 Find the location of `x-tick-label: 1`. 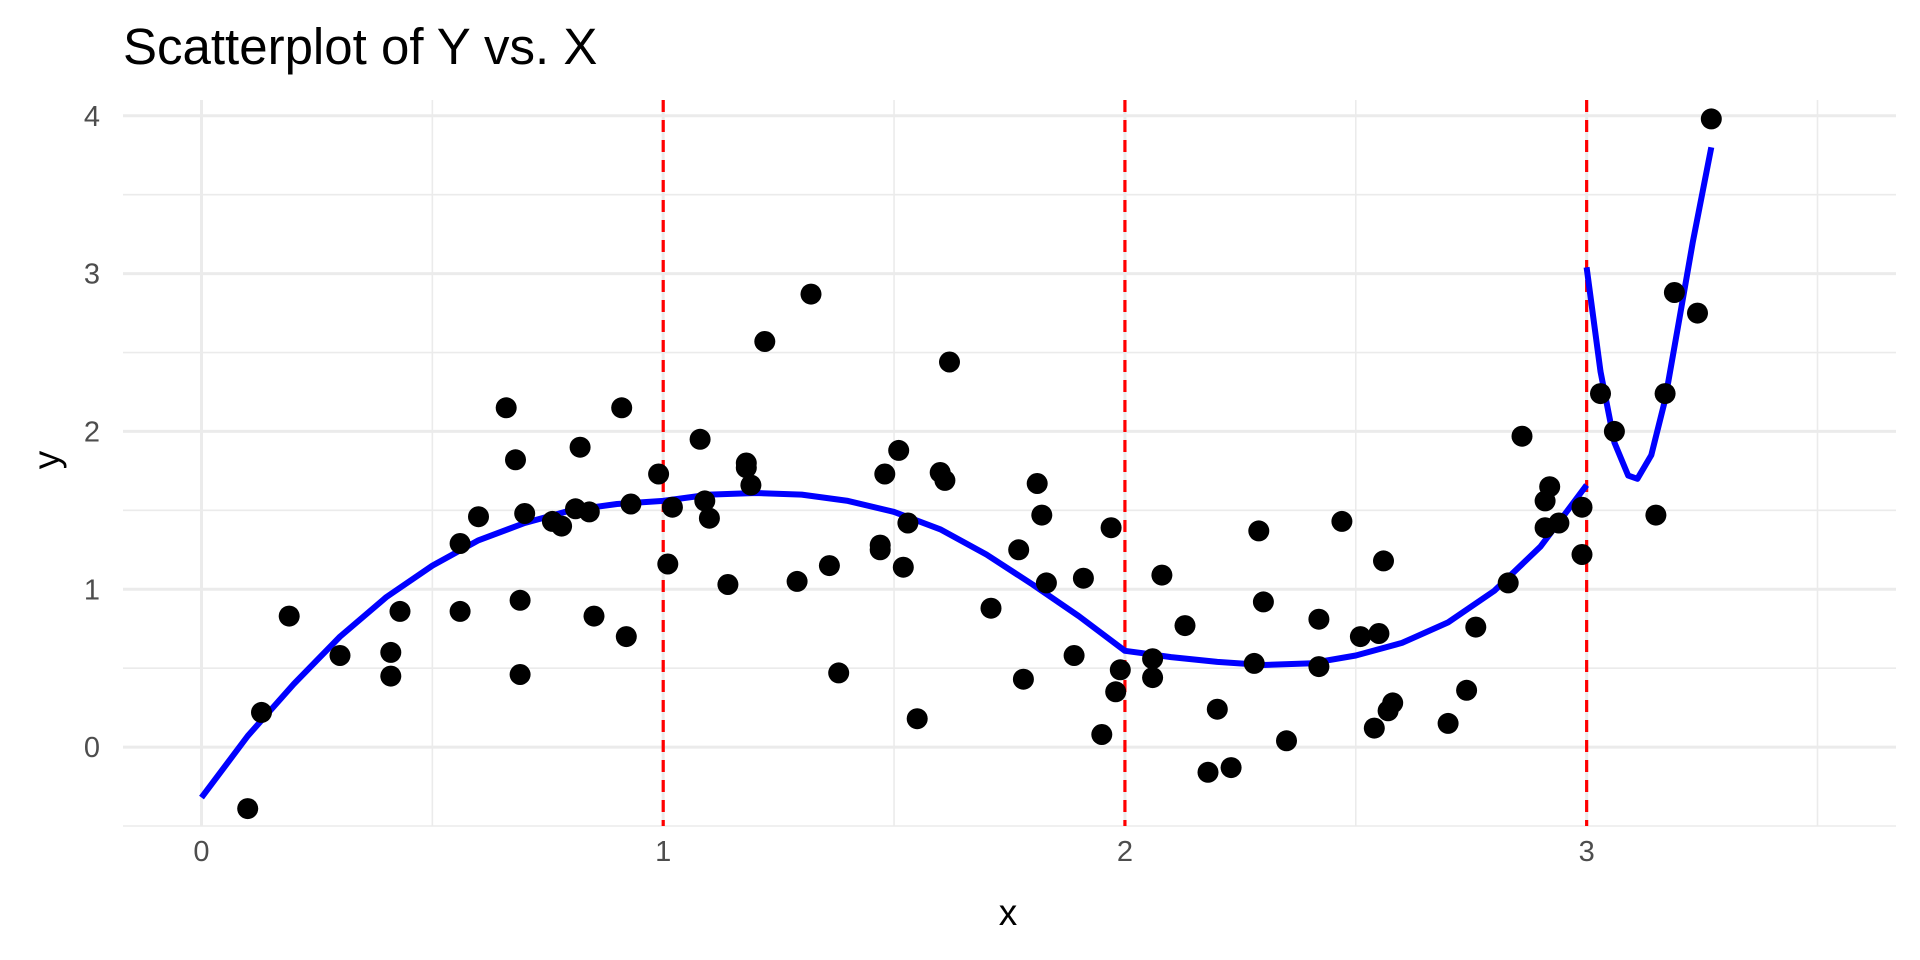

x-tick-label: 1 is located at coordinates (663, 852).